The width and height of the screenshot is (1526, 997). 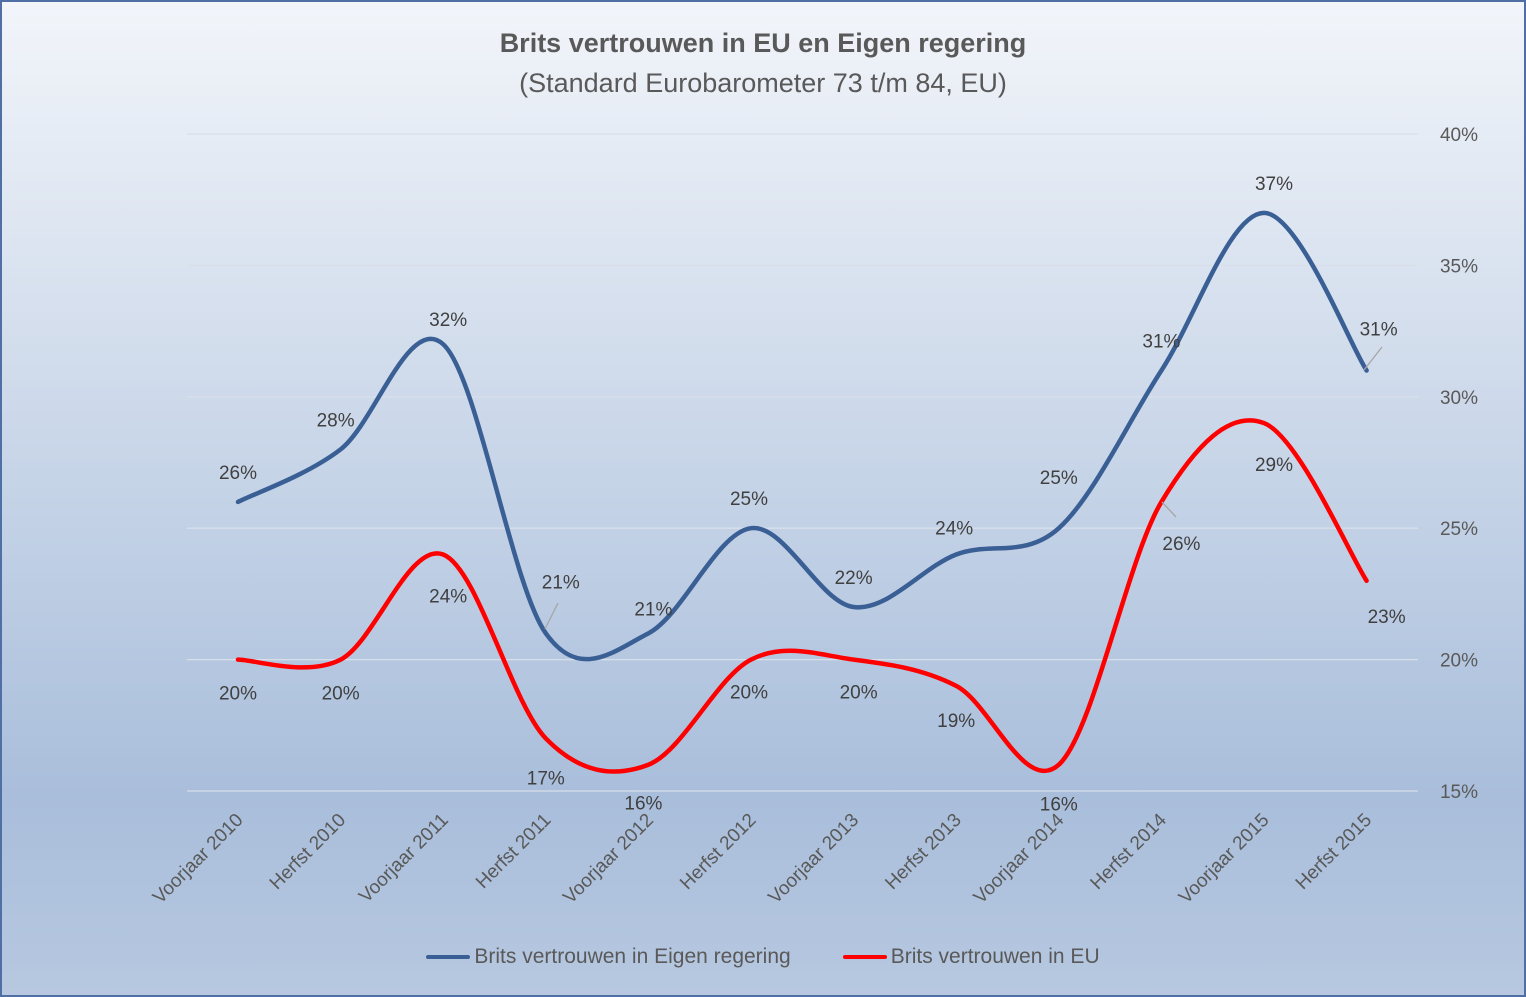 What do you see at coordinates (995, 956) in the screenshot?
I see `legend-label-eu: Brits vertrouwen in EU` at bounding box center [995, 956].